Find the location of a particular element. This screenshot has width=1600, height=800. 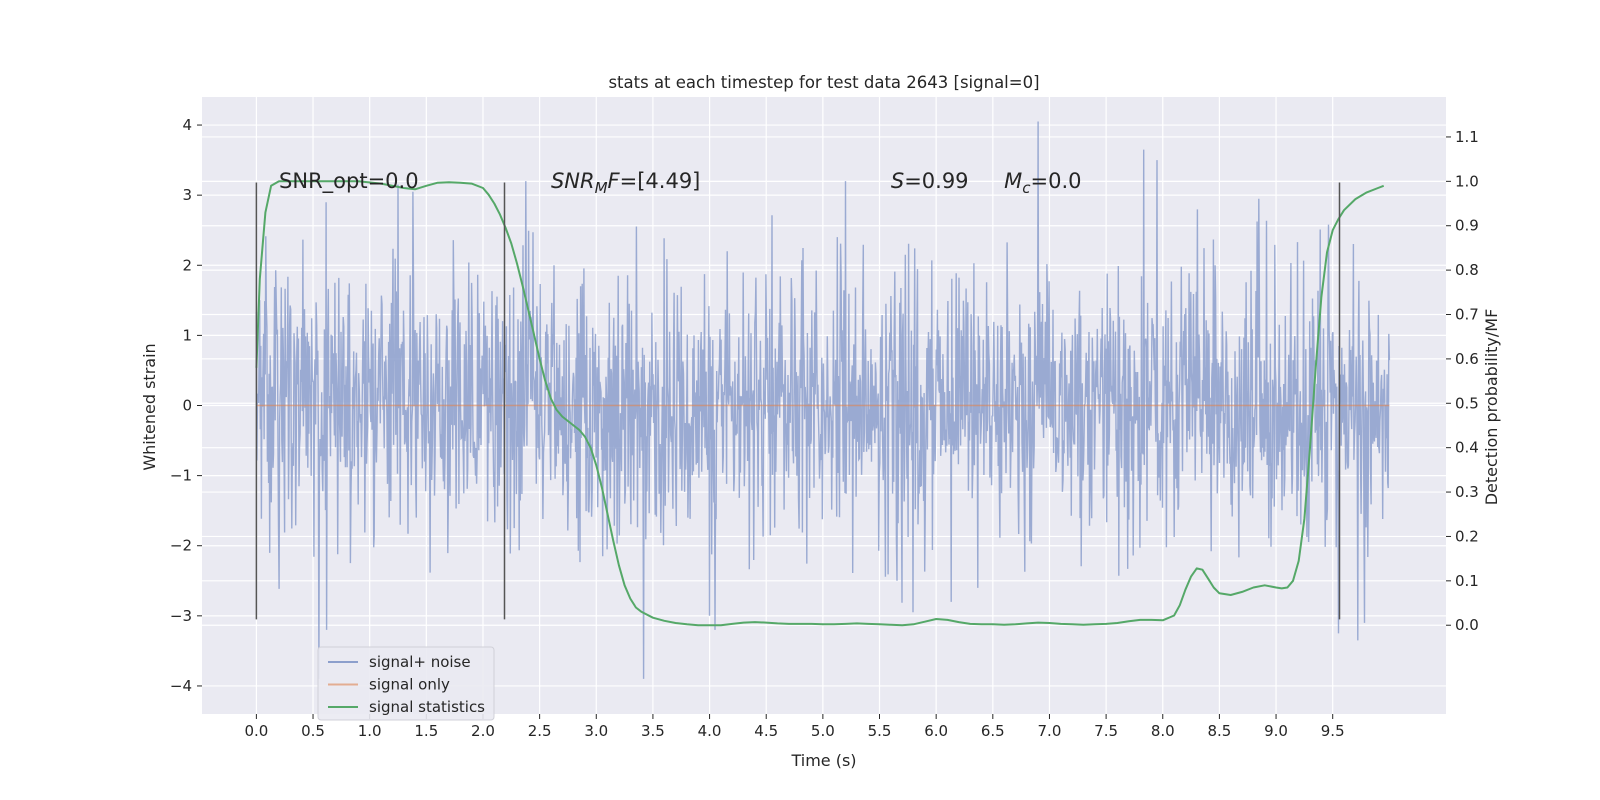

y2-tick-label: 0.5 is located at coordinates (1467, 403).